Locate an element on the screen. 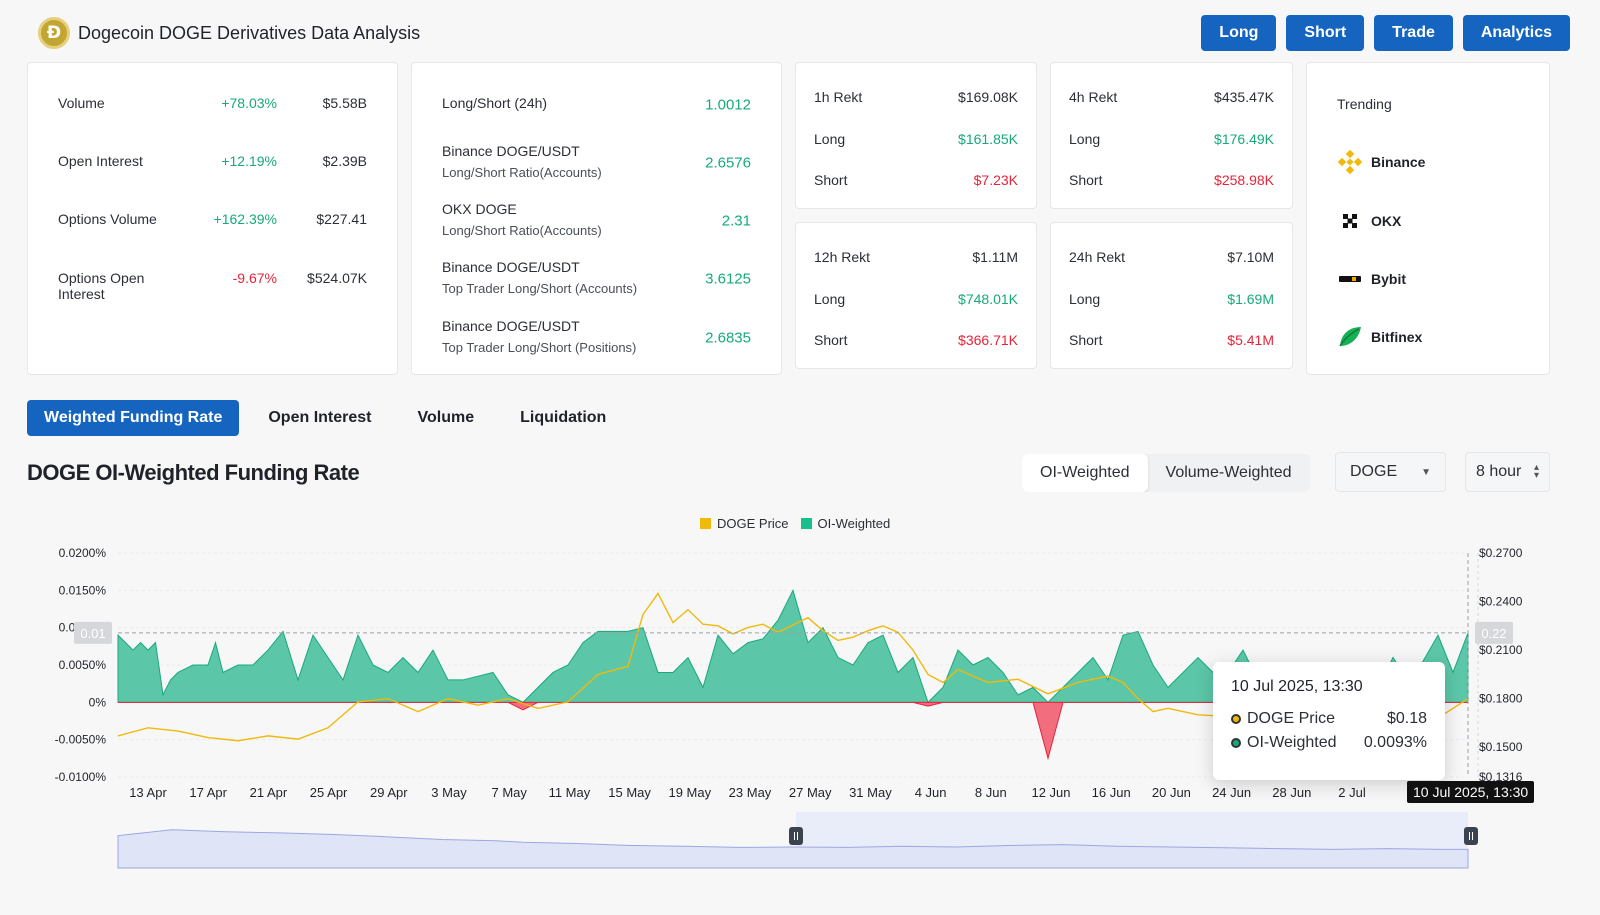 The image size is (1600, 915). top-button-group: Long Short Trade Analytics is located at coordinates (1385, 33).